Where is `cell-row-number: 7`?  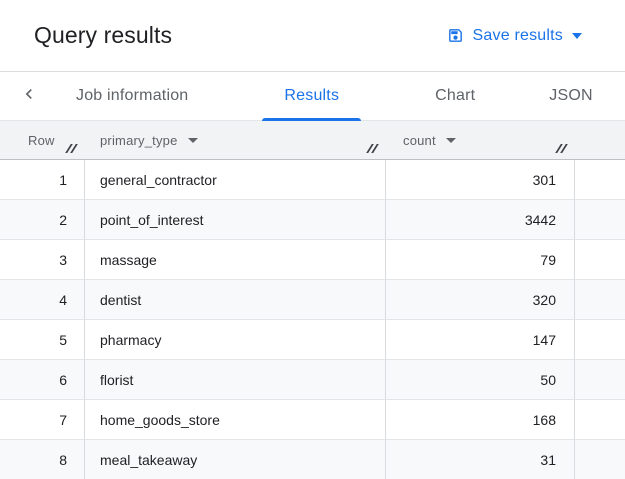 cell-row-number: 7 is located at coordinates (42, 419).